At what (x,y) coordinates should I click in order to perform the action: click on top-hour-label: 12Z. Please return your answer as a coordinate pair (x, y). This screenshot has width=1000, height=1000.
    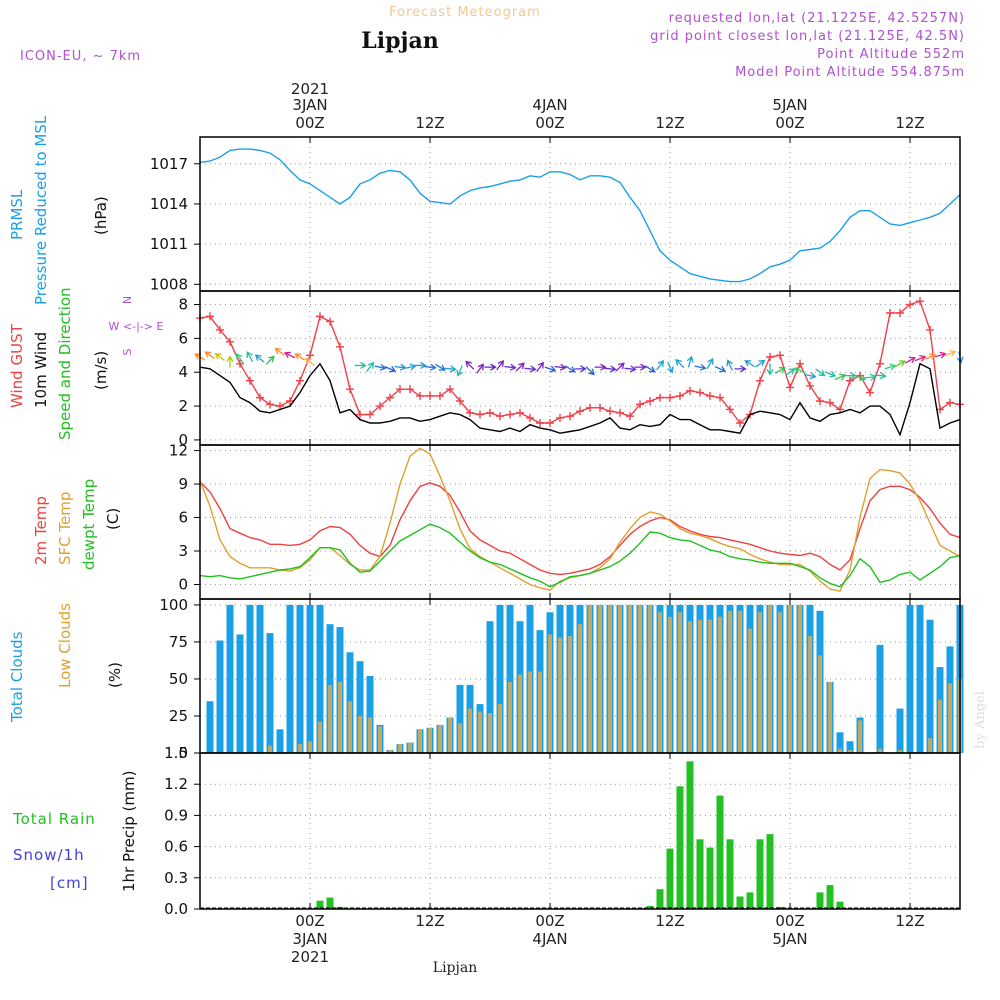
    Looking at the image, I should click on (909, 123).